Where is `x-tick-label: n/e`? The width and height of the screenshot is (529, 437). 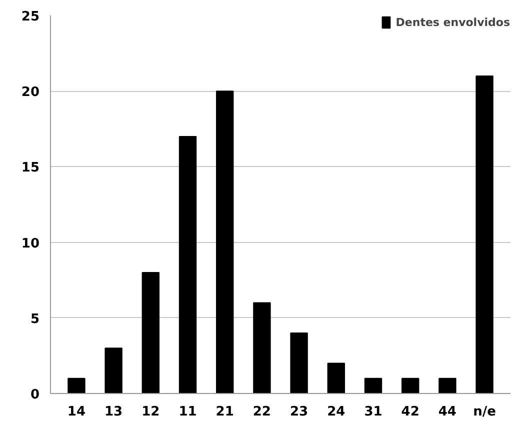 x-tick-label: n/e is located at coordinates (484, 412).